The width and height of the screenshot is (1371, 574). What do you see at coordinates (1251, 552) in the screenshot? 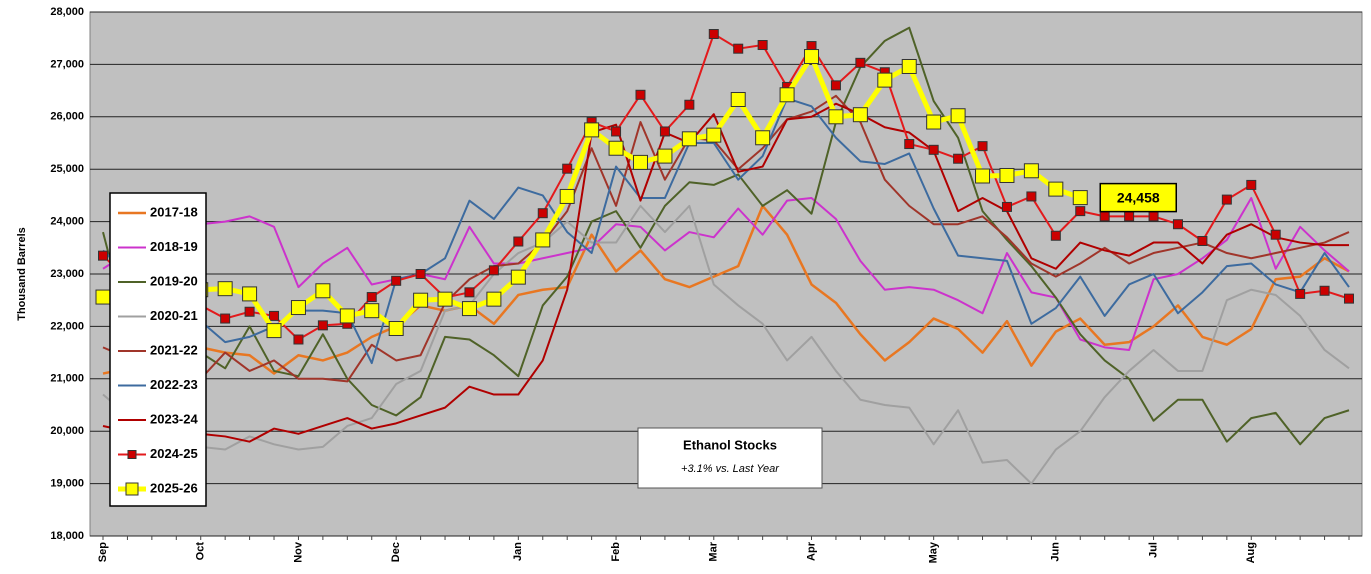
I see `x-tick-label: Aug` at bounding box center [1251, 552].